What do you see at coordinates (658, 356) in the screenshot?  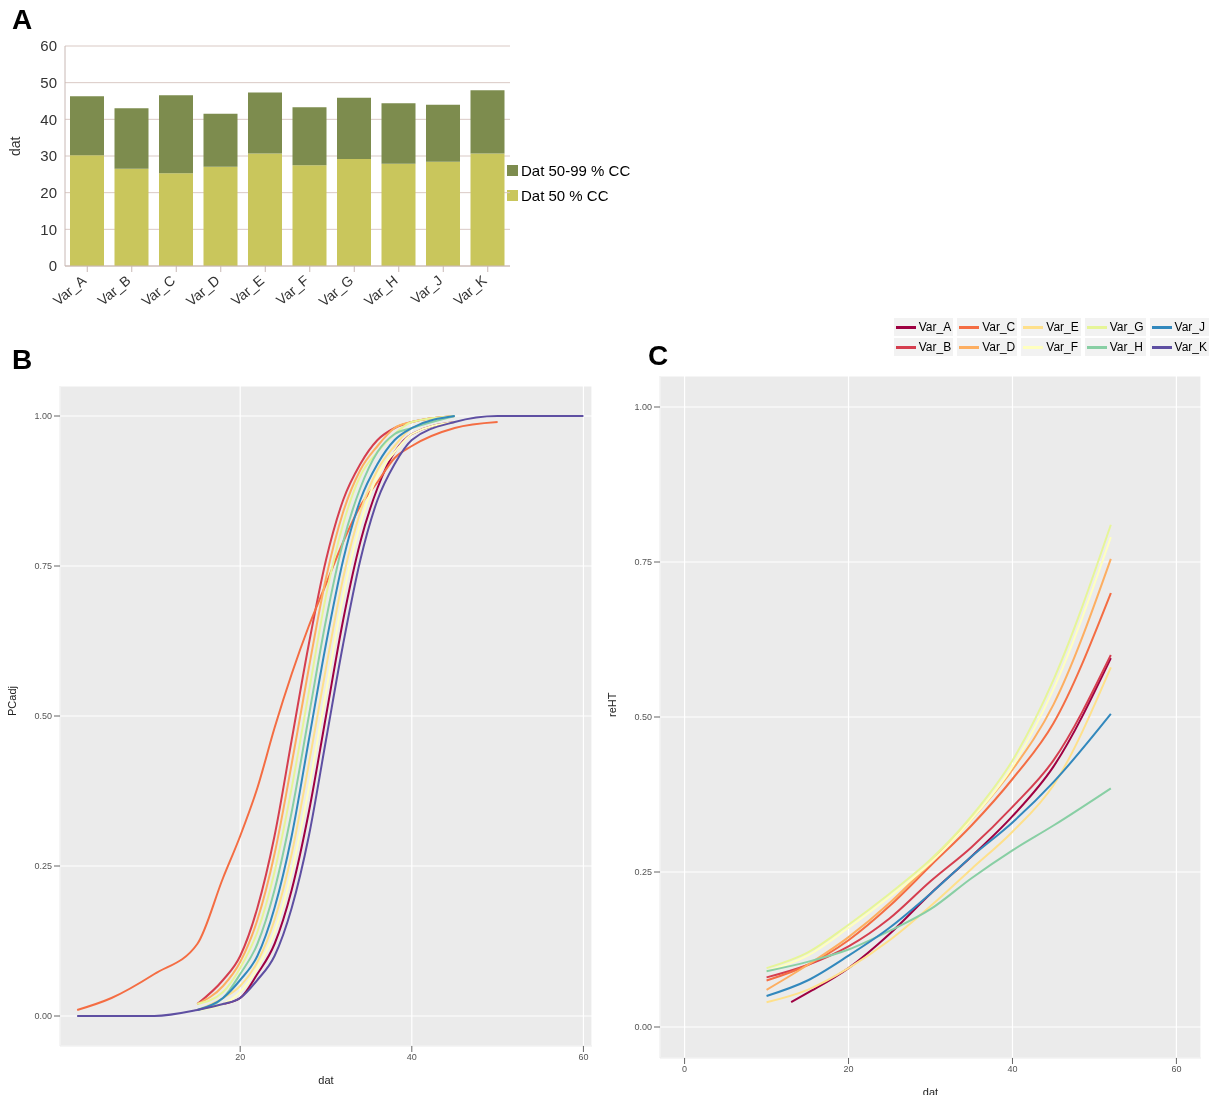 I see `chart-title: C` at bounding box center [658, 356].